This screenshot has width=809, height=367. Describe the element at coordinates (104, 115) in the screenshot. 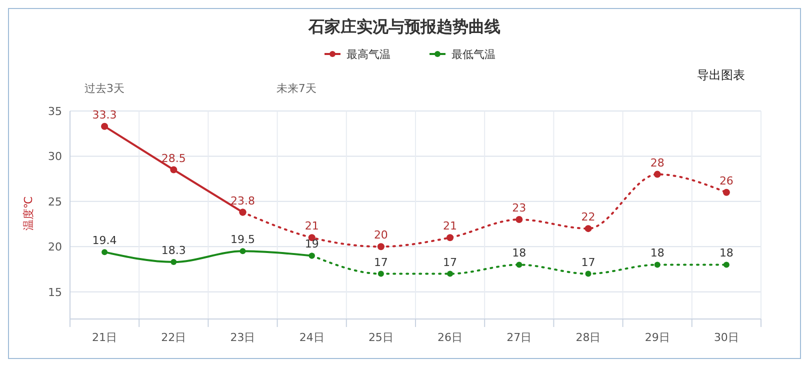

I see `data-label: 33.3` at that location.